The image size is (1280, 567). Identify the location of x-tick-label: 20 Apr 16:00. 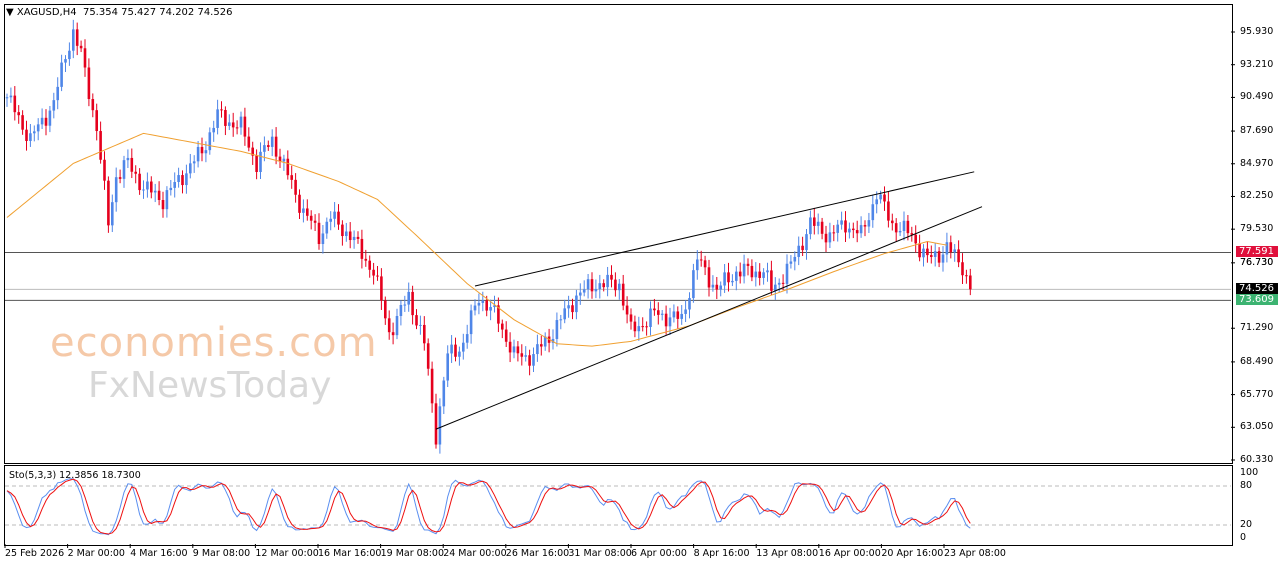
(912, 553).